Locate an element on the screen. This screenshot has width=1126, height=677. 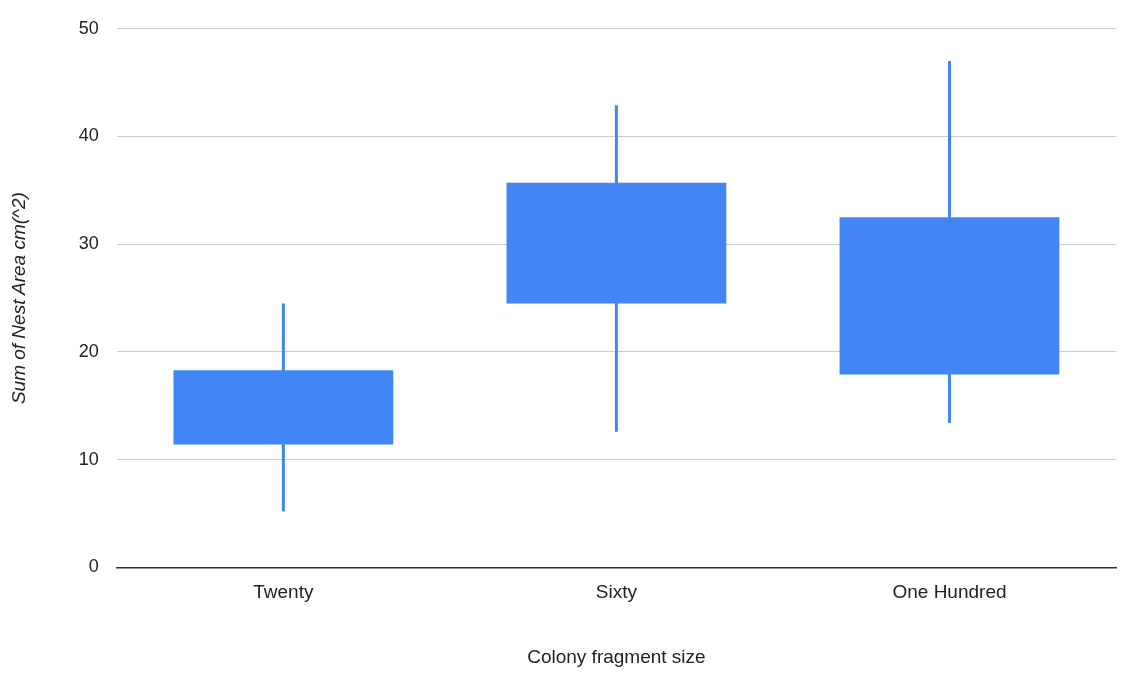
y-tick-label: 40 is located at coordinates (88, 135).